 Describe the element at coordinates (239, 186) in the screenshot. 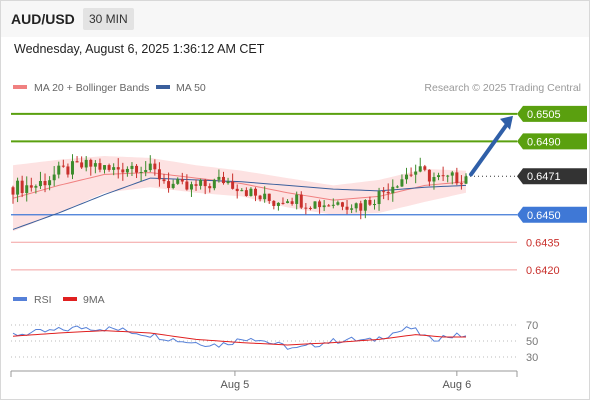

I see `ma20-line` at that location.